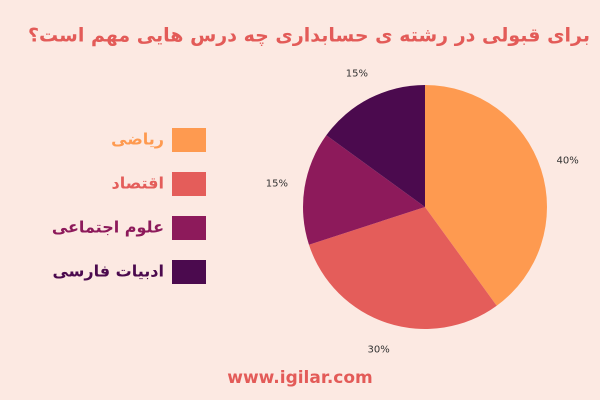  Describe the element at coordinates (108, 227) in the screenshot. I see `legend-label: علوم اجتماعی` at that location.